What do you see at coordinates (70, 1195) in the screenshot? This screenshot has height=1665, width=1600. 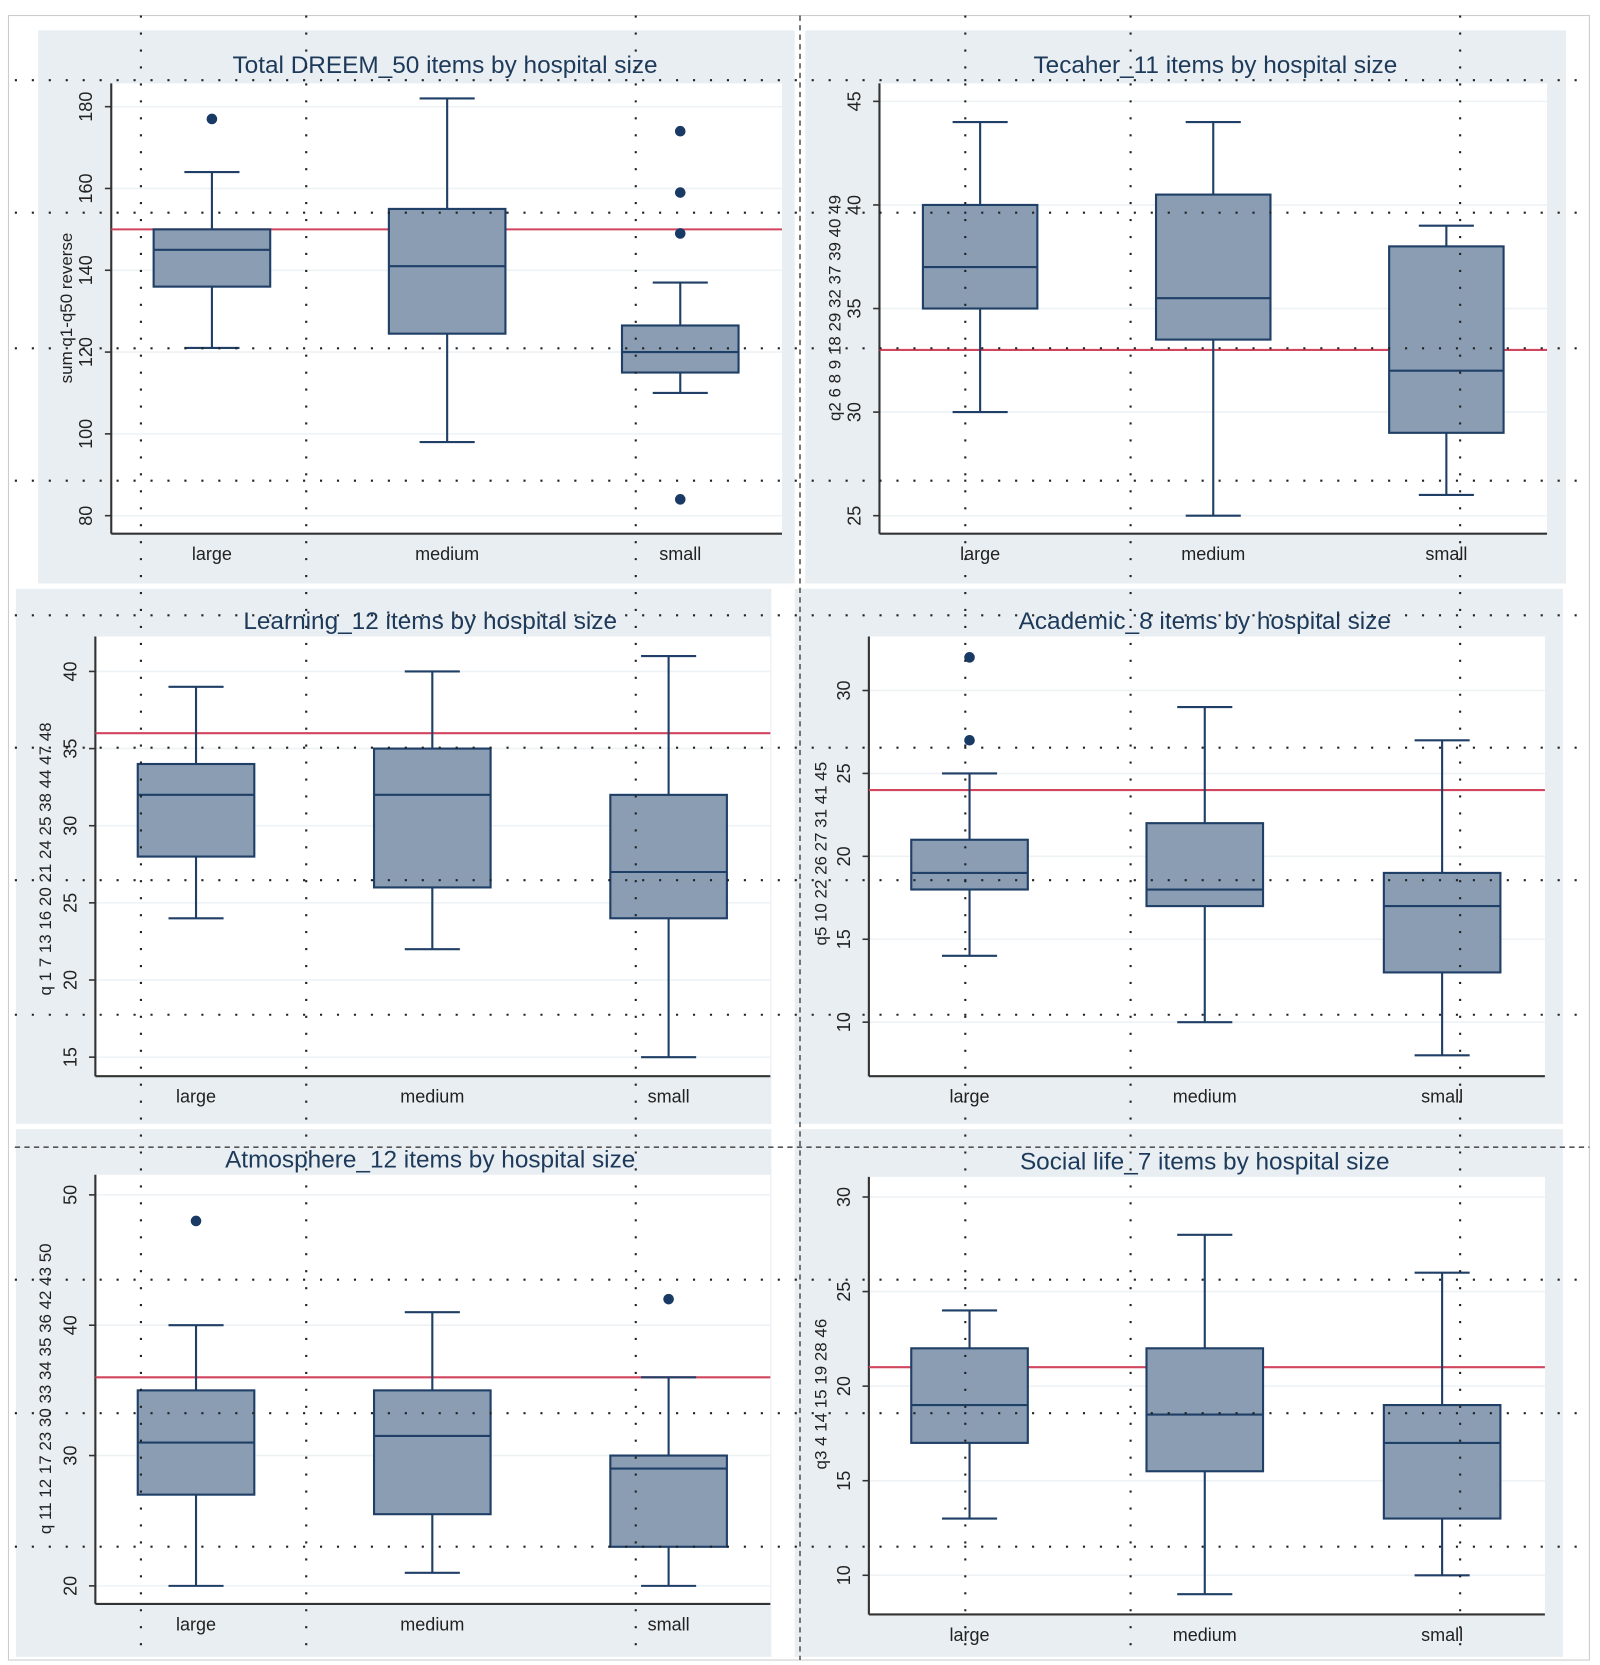 I see `y-tick-label: 50` at bounding box center [70, 1195].